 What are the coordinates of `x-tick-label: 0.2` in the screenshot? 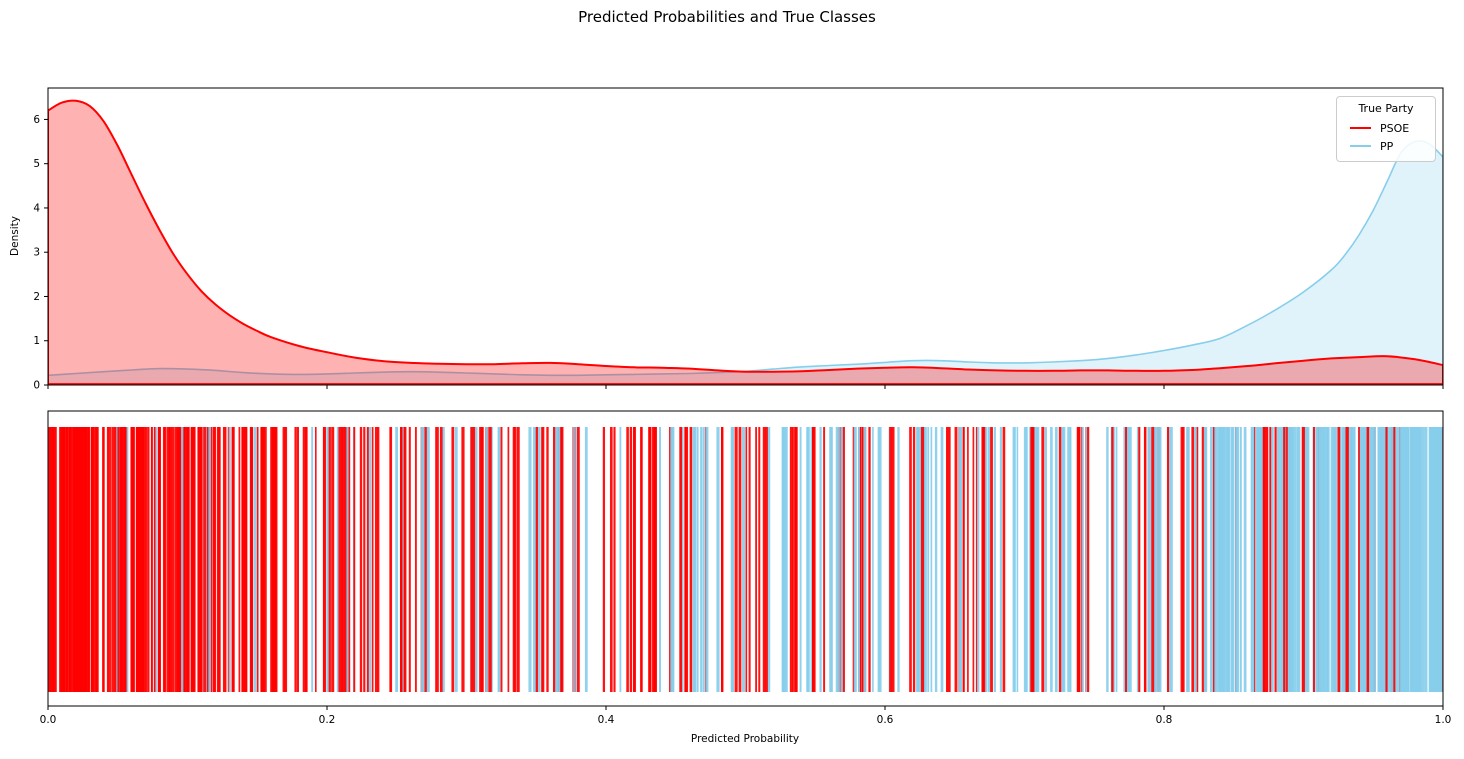 It's located at (327, 720).